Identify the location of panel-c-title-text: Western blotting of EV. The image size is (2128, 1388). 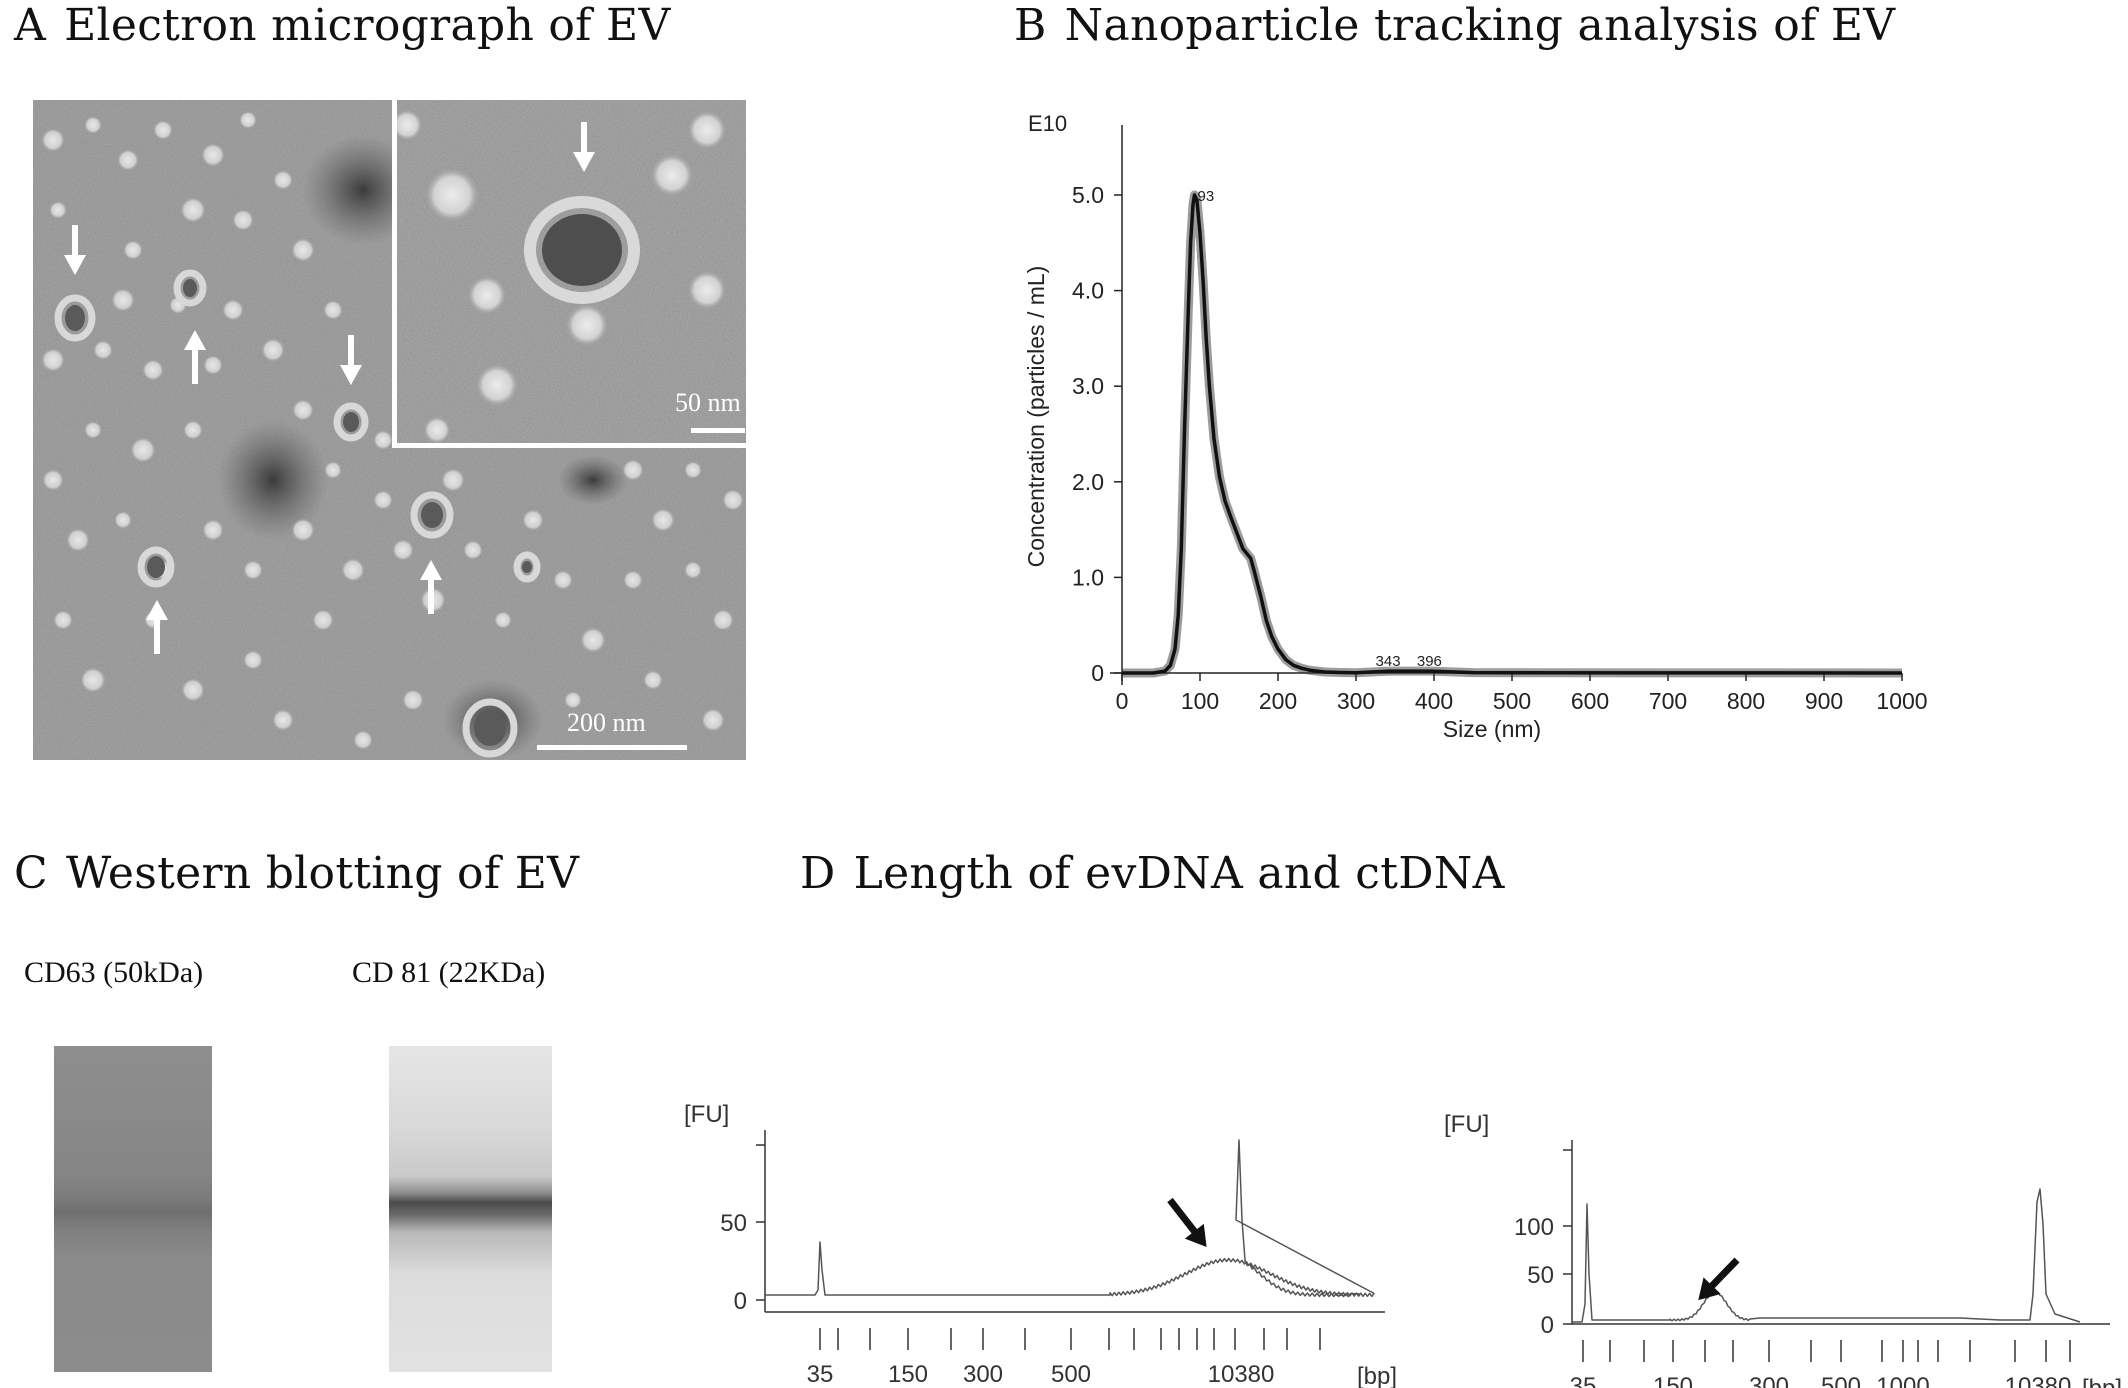
(322, 873).